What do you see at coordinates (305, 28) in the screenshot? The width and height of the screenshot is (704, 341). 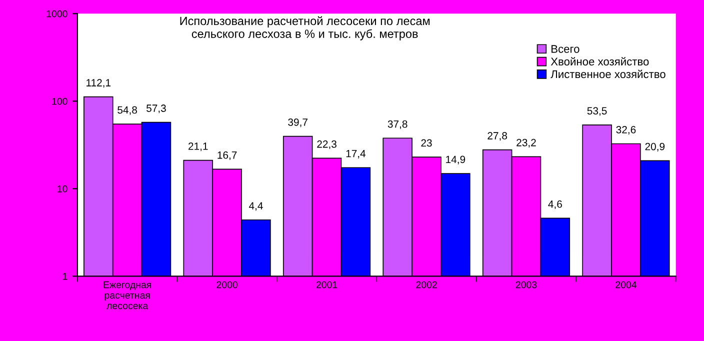 I see `text: Использование расчетной лесосеки по лесам сельского лесхоза в % и тыс. куб. метров` at bounding box center [305, 28].